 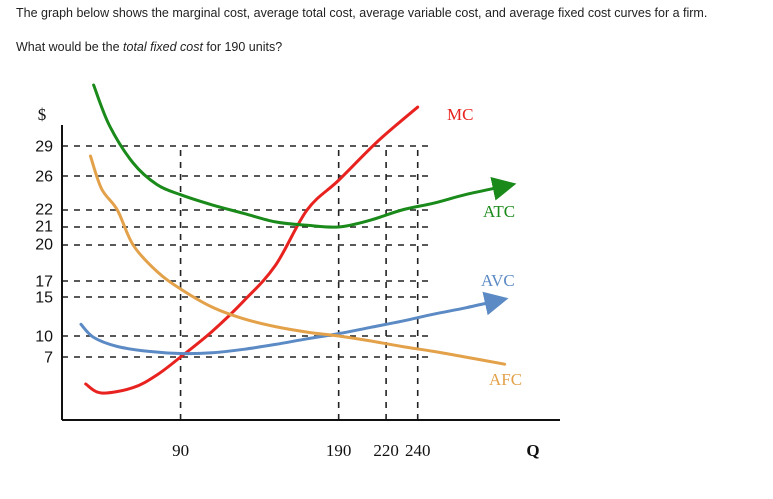 What do you see at coordinates (44, 245) in the screenshot?
I see `y-tick-label: 20` at bounding box center [44, 245].